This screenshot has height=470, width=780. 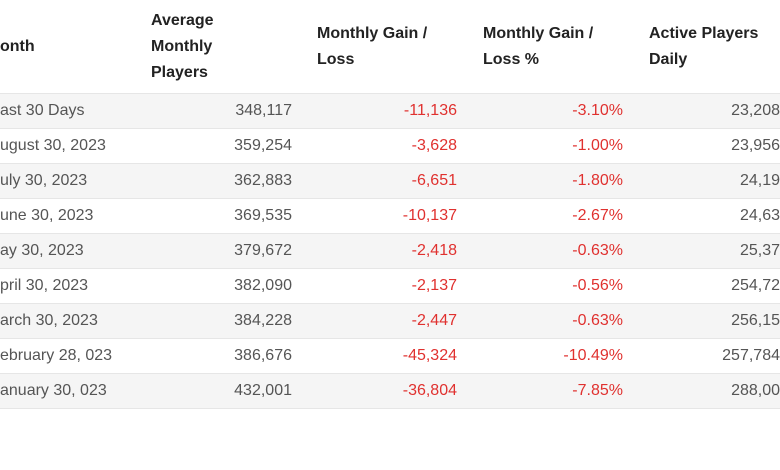 I want to click on header-cell: Monthly Gain / Loss %, so click(x=550, y=46).